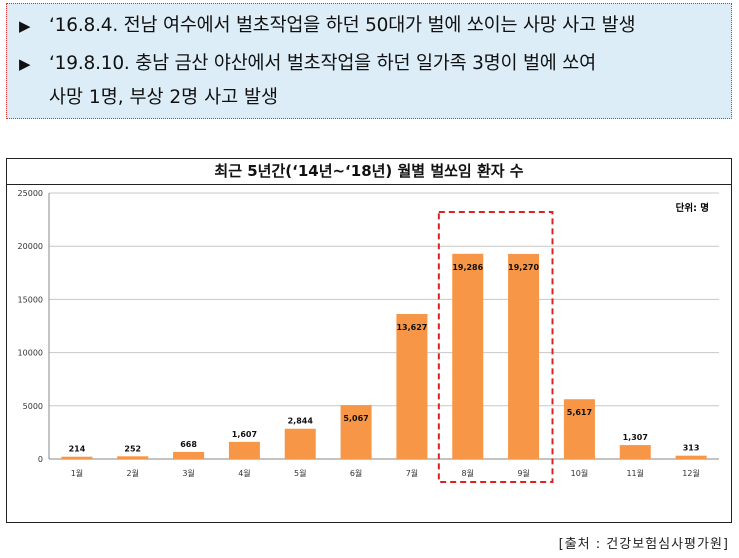 The image size is (739, 558). I want to click on y-tick-label: 25000, so click(30, 193).